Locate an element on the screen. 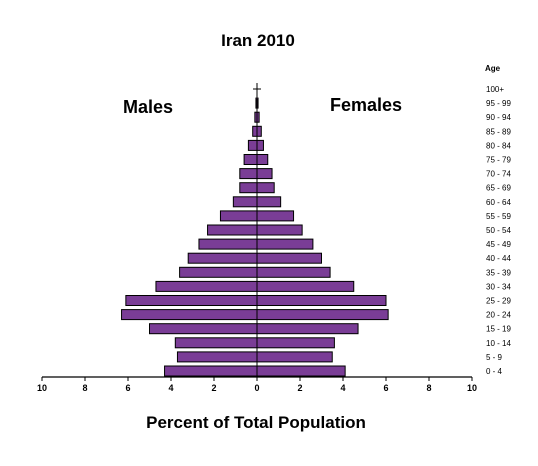 The width and height of the screenshot is (538, 466). x-tick-label-8: 6 is located at coordinates (385, 388).